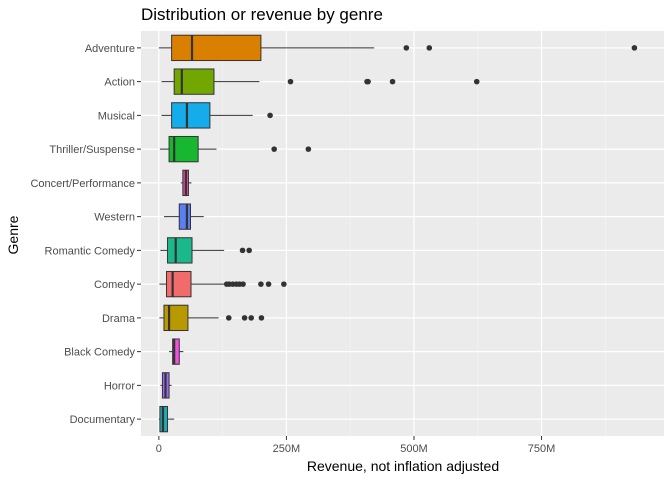 This screenshot has width=672, height=480. What do you see at coordinates (99, 353) in the screenshot?
I see `y-tick-label: Black Comedy` at bounding box center [99, 353].